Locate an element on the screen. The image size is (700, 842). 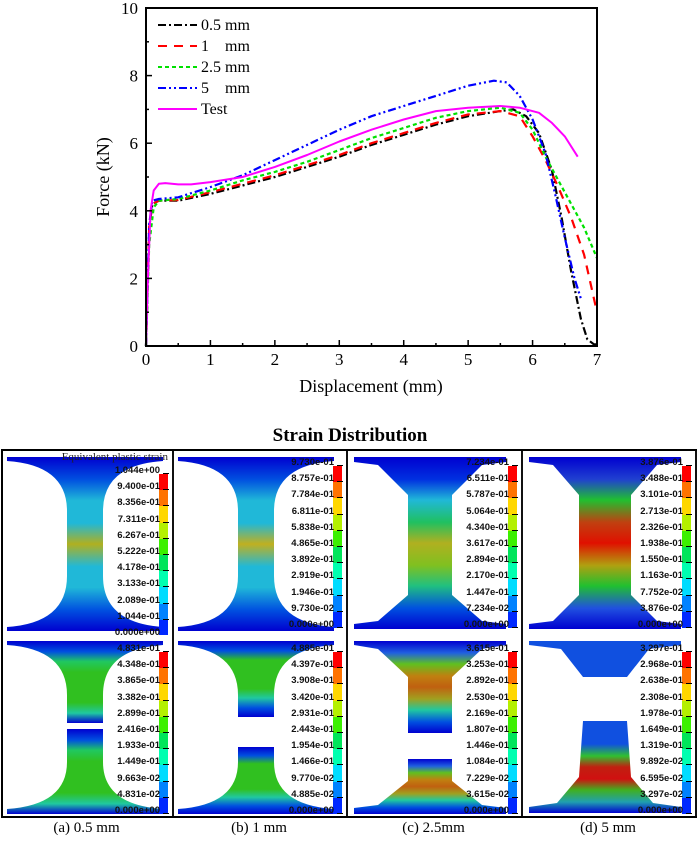
legend-value: 1.084e-01 is located at coordinates (492, 762).